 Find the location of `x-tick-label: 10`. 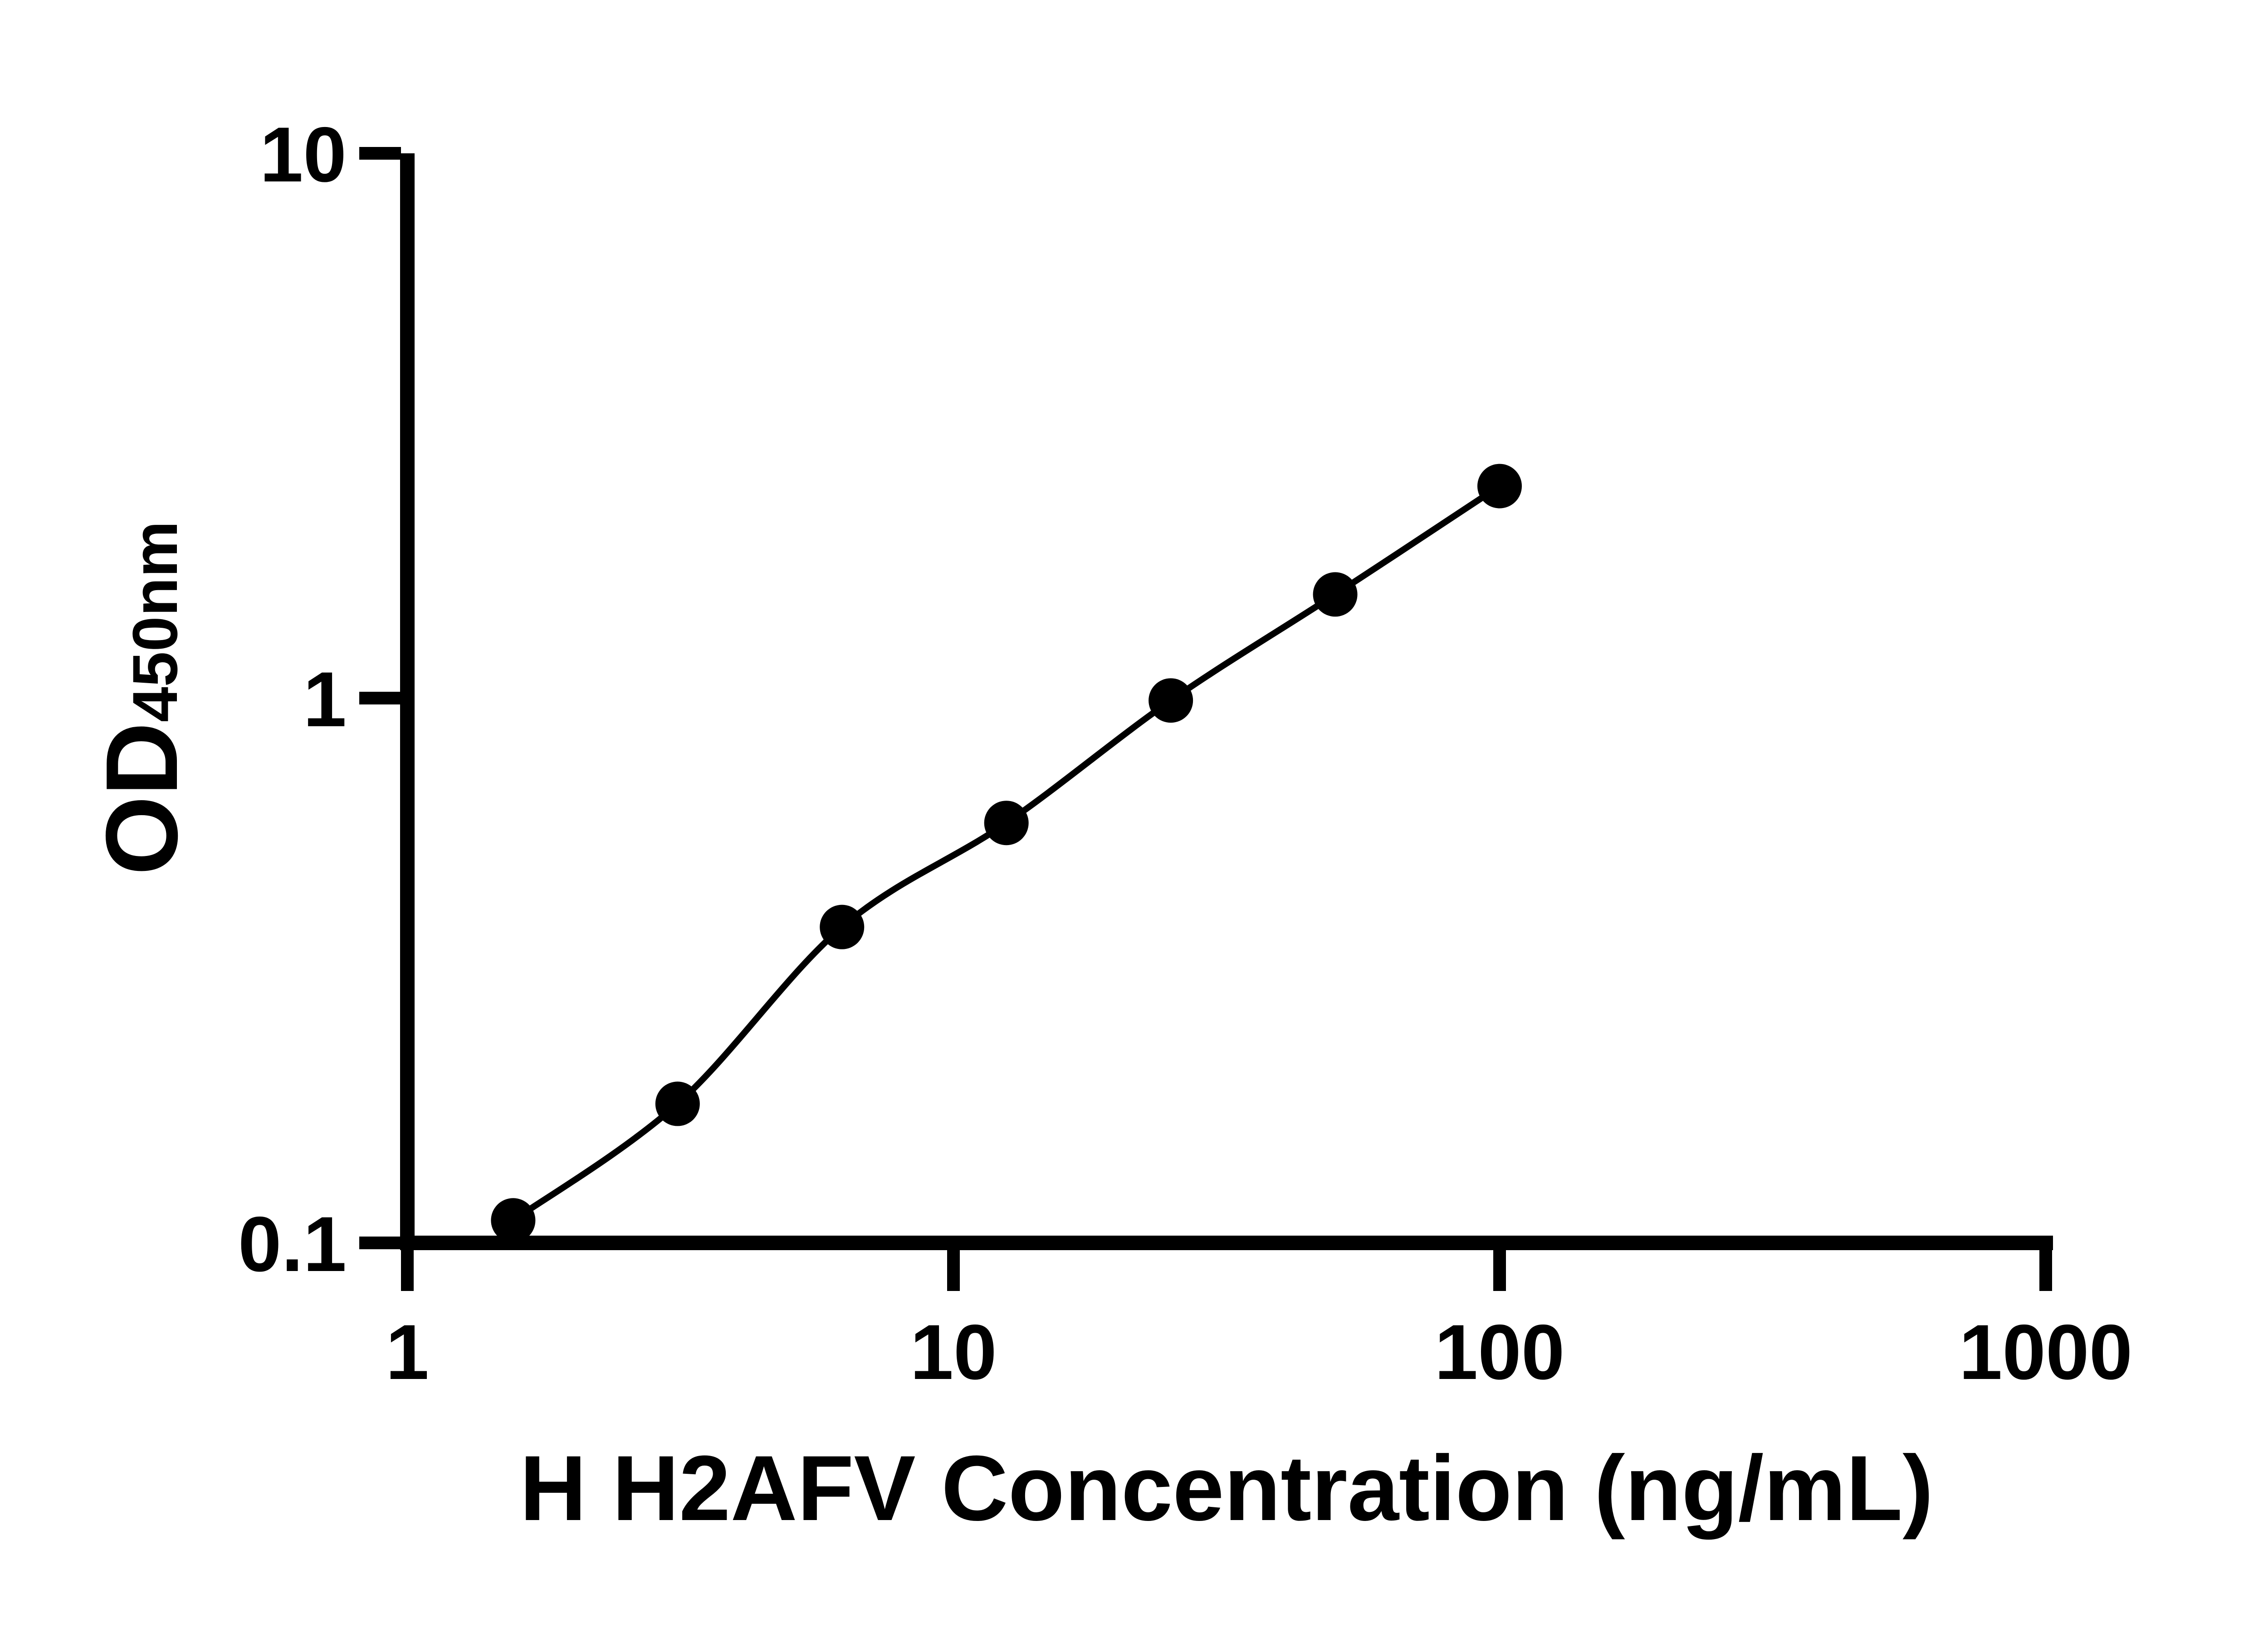

x-tick-label: 10 is located at coordinates (953, 1352).